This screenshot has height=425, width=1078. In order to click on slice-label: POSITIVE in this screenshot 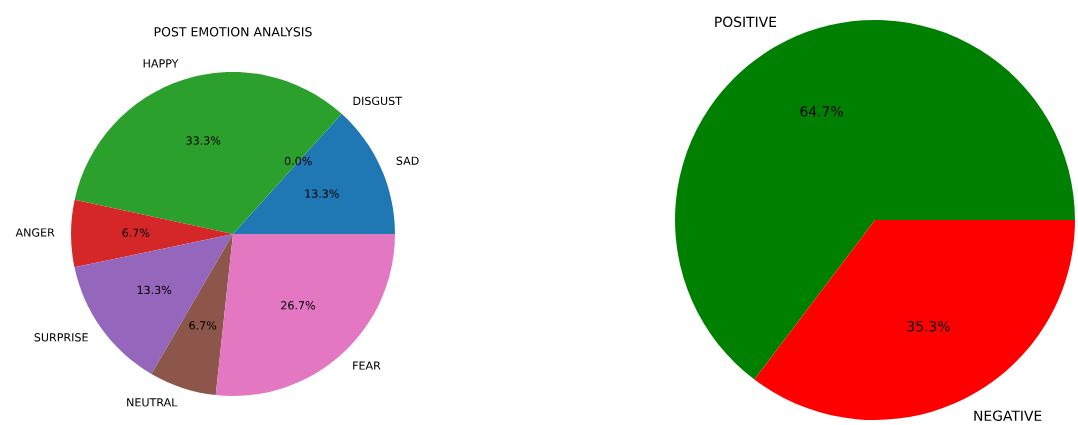, I will do `click(746, 22)`.